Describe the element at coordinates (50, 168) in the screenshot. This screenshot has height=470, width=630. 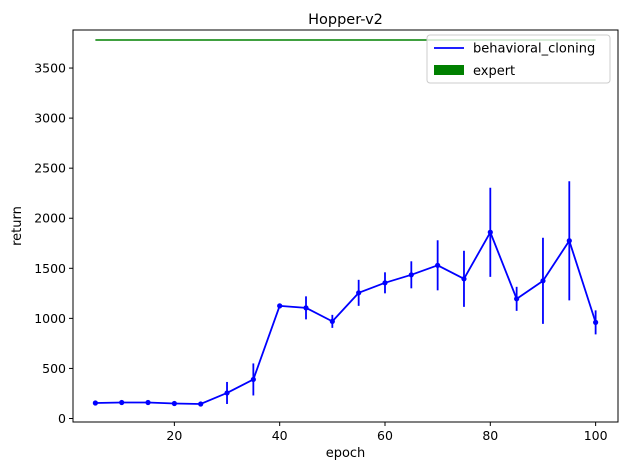
I see `y-tick-label-2500: 2500` at that location.